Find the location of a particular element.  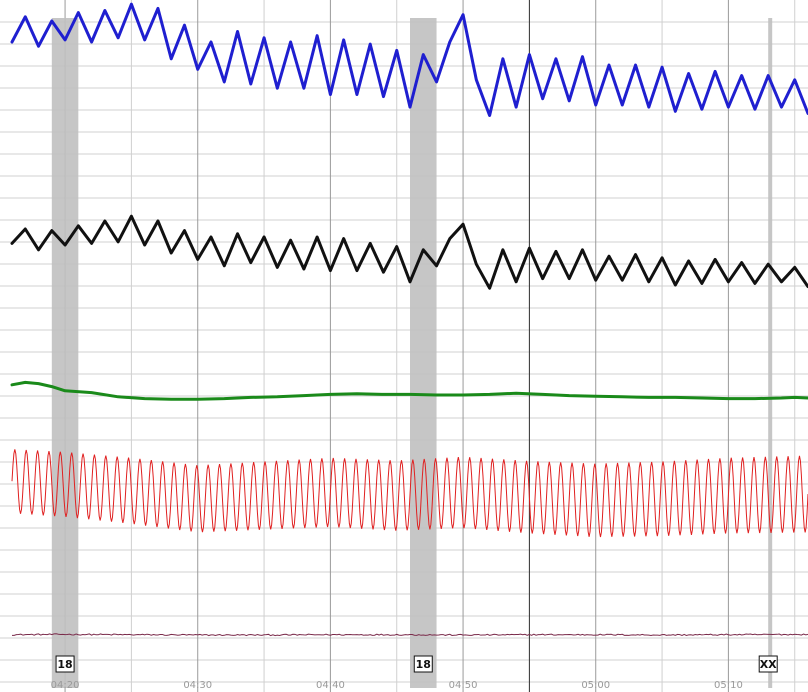

red-trace is located at coordinates (409, 493).